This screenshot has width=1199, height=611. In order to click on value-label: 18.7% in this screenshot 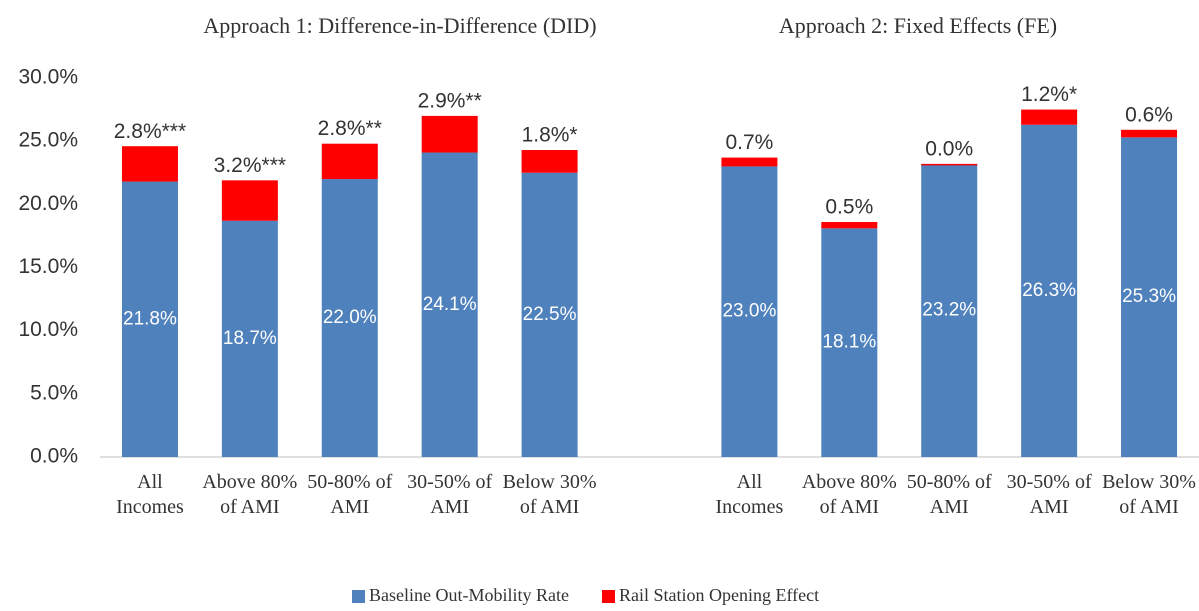, I will do `click(250, 338)`.